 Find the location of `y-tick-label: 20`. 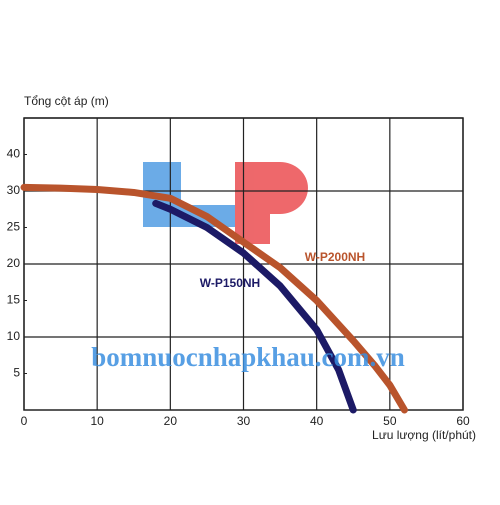

y-tick-label: 20 is located at coordinates (14, 263).